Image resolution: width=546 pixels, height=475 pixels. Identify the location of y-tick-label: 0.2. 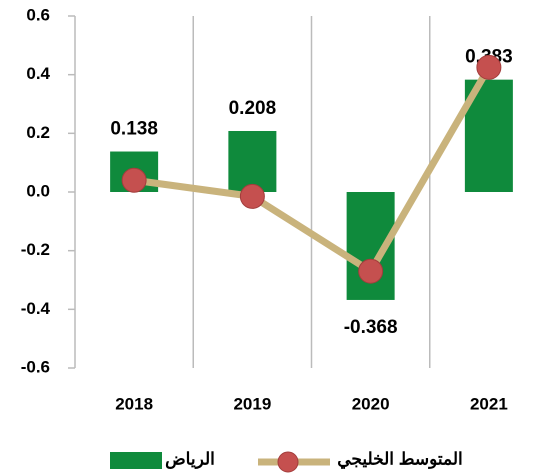
(38, 132).